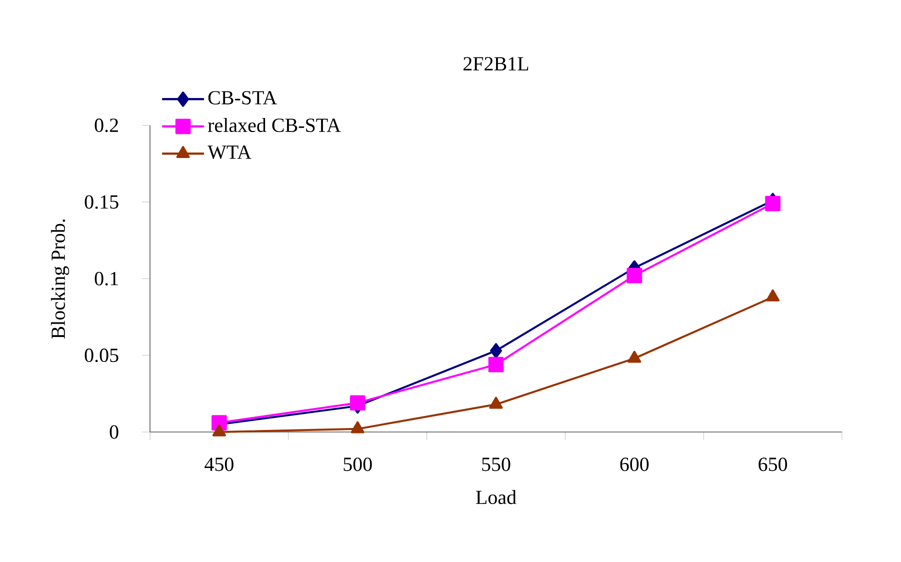 This screenshot has width=901, height=562. I want to click on y-tick-label: 0.05, so click(101, 355).